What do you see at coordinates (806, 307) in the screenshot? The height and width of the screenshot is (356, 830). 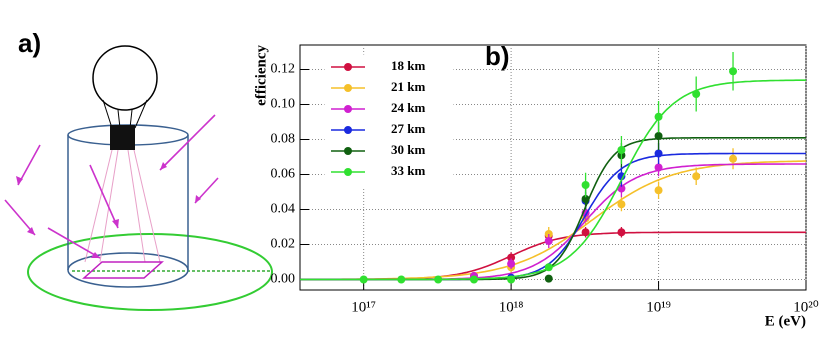 I see `x-tick-label: 10²⁰` at bounding box center [806, 307].